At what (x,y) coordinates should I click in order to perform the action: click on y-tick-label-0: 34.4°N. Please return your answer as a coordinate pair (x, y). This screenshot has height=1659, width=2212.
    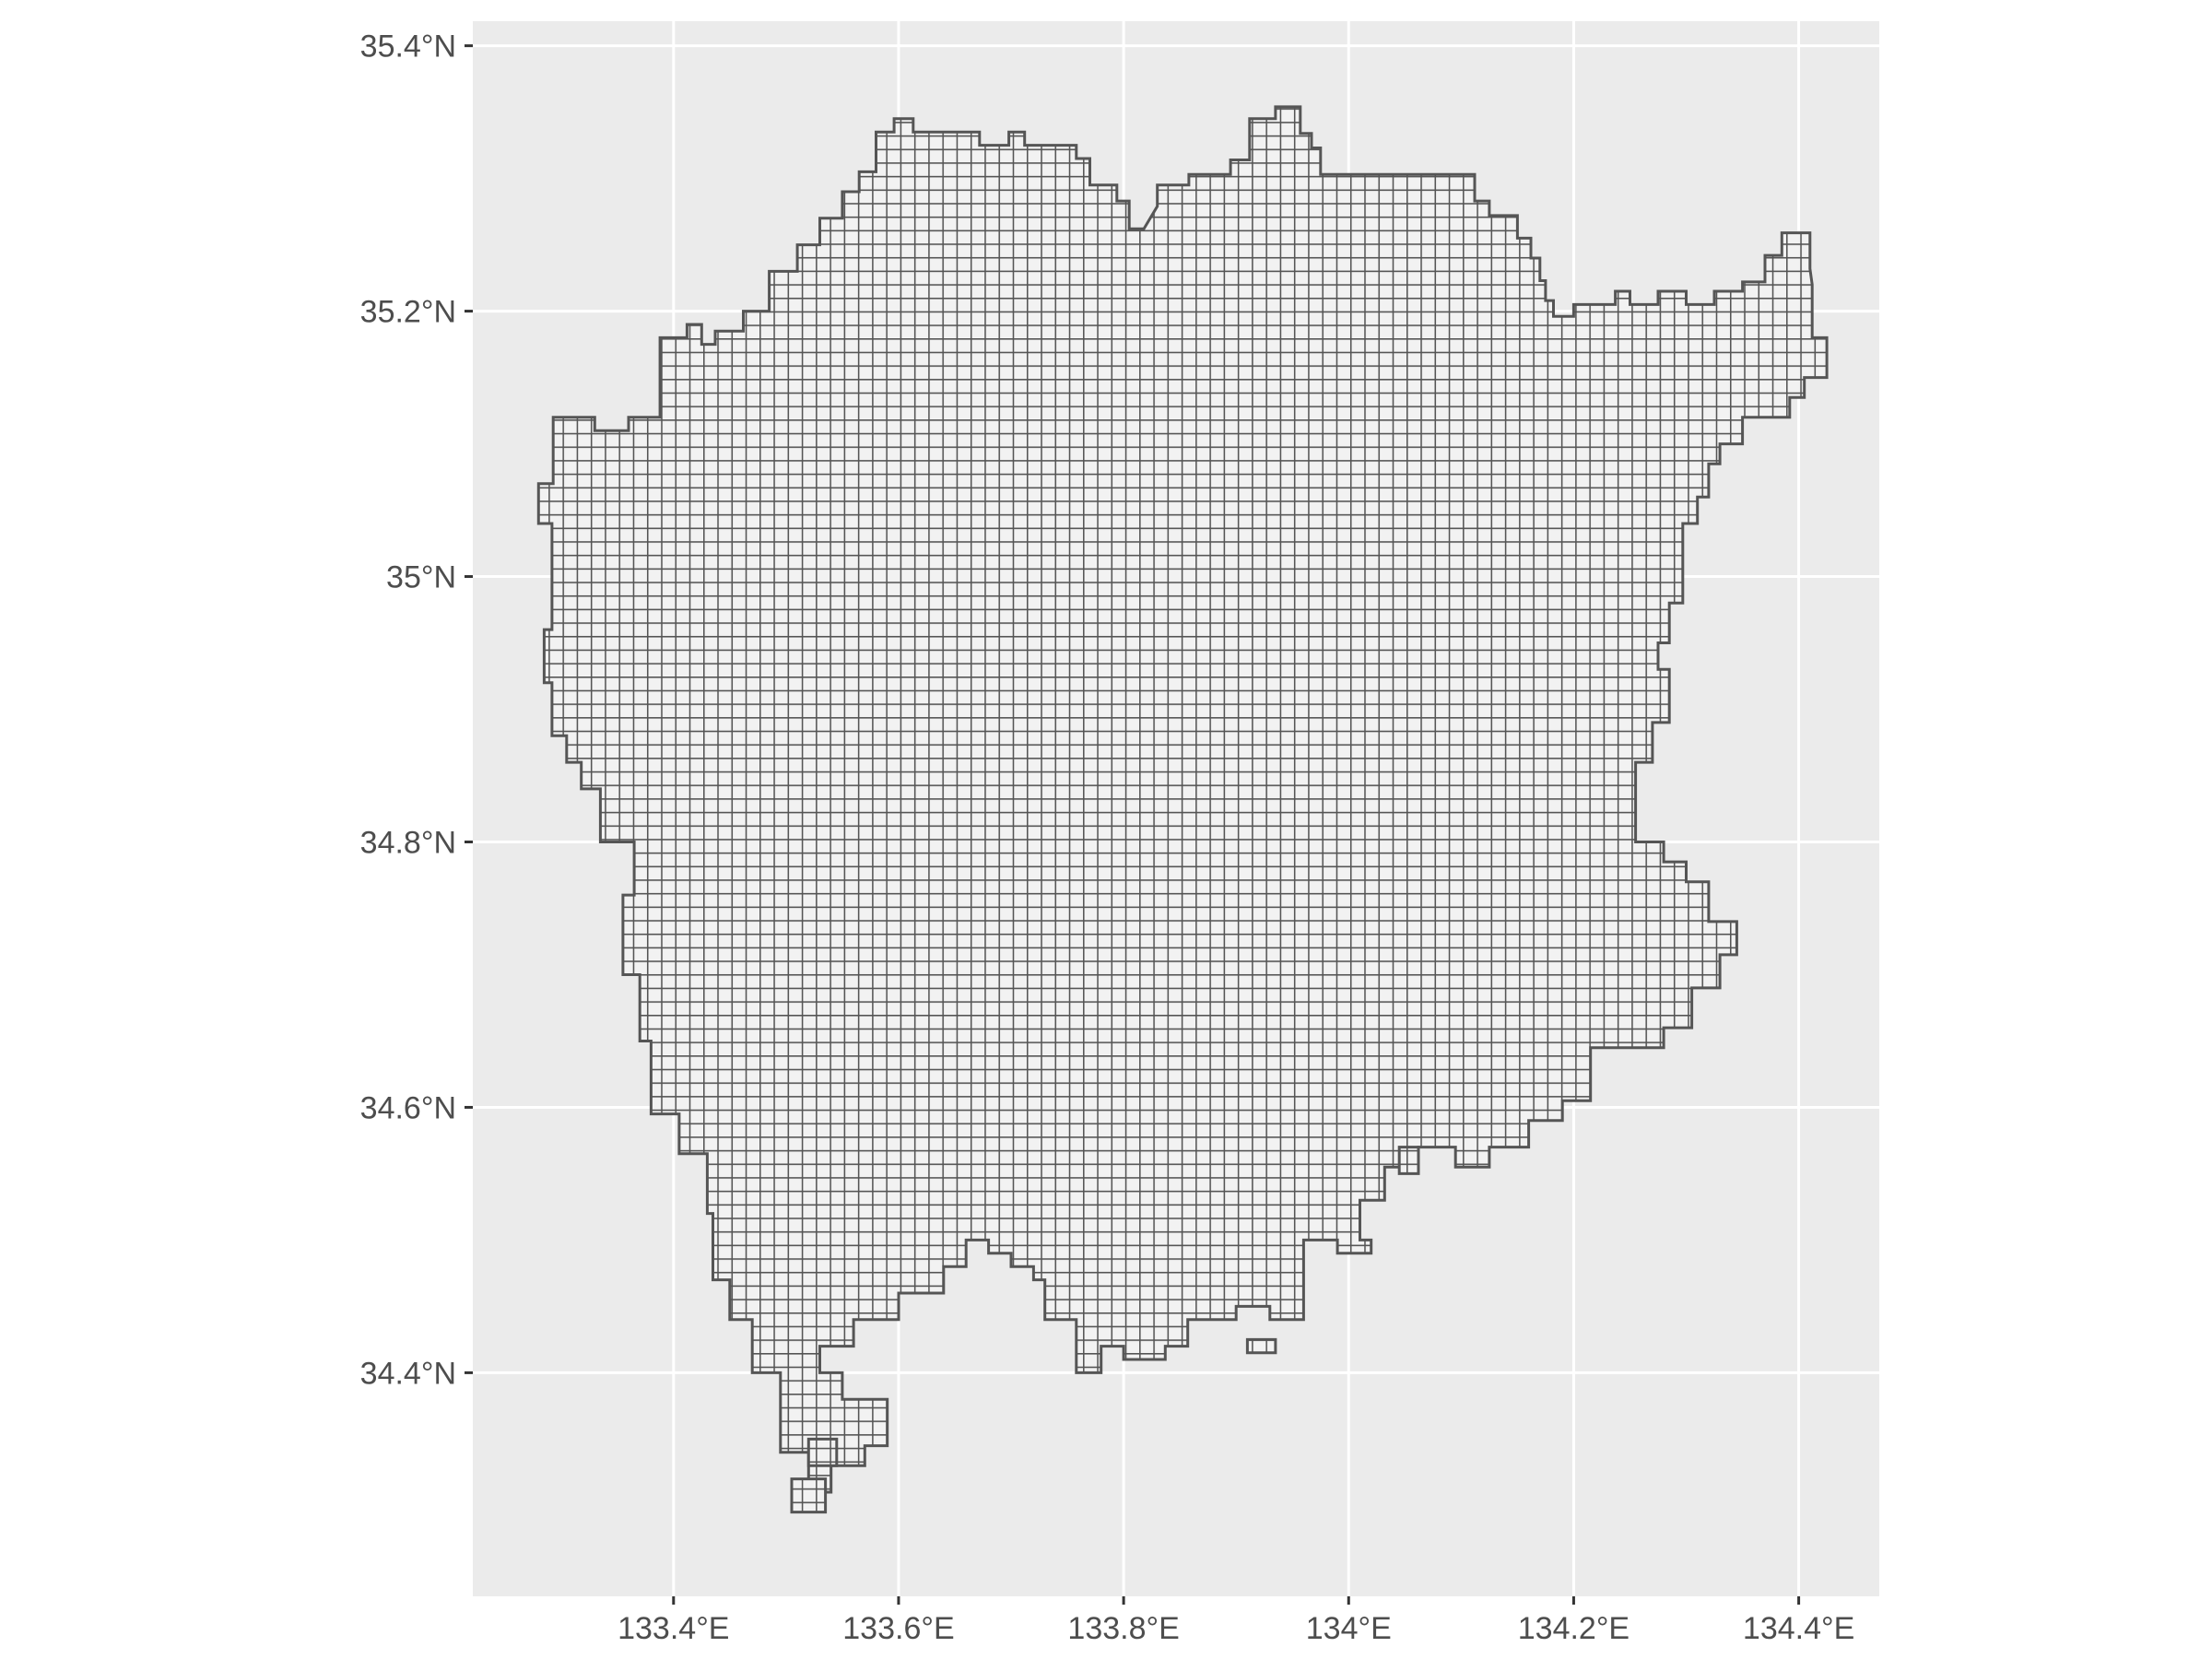
    Looking at the image, I should click on (408, 1373).